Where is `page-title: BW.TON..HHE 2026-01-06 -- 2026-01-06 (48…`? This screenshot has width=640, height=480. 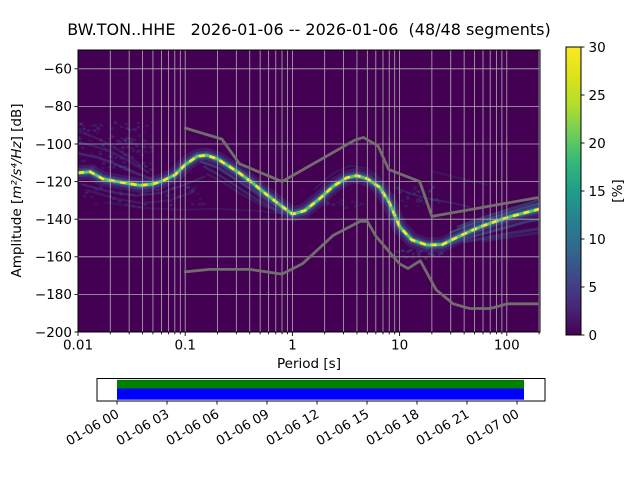 page-title: BW.TON..HHE 2026-01-06 -- 2026-01-06 (48… is located at coordinates (308, 29).